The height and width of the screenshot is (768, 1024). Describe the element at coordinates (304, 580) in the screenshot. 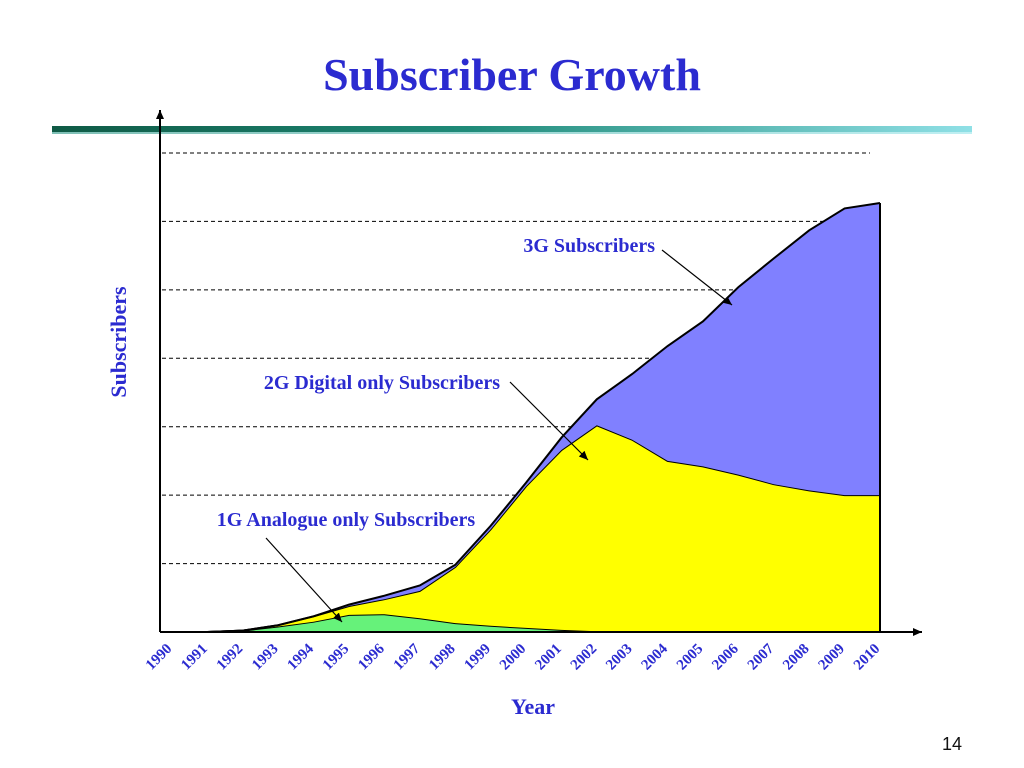

I see `annotation-arrow-1g` at that location.